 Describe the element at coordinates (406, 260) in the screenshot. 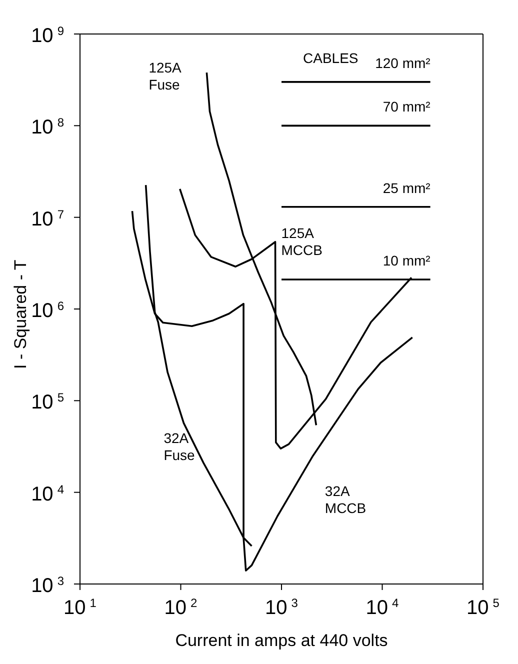

I see `series-label: 10 mm²` at that location.